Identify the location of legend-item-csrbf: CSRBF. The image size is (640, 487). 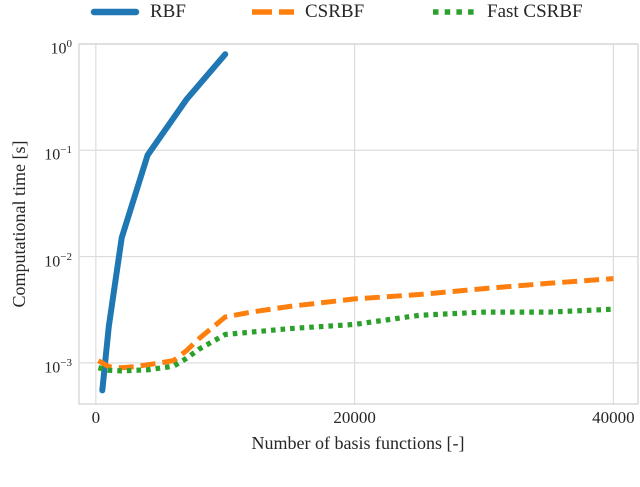
(307, 12).